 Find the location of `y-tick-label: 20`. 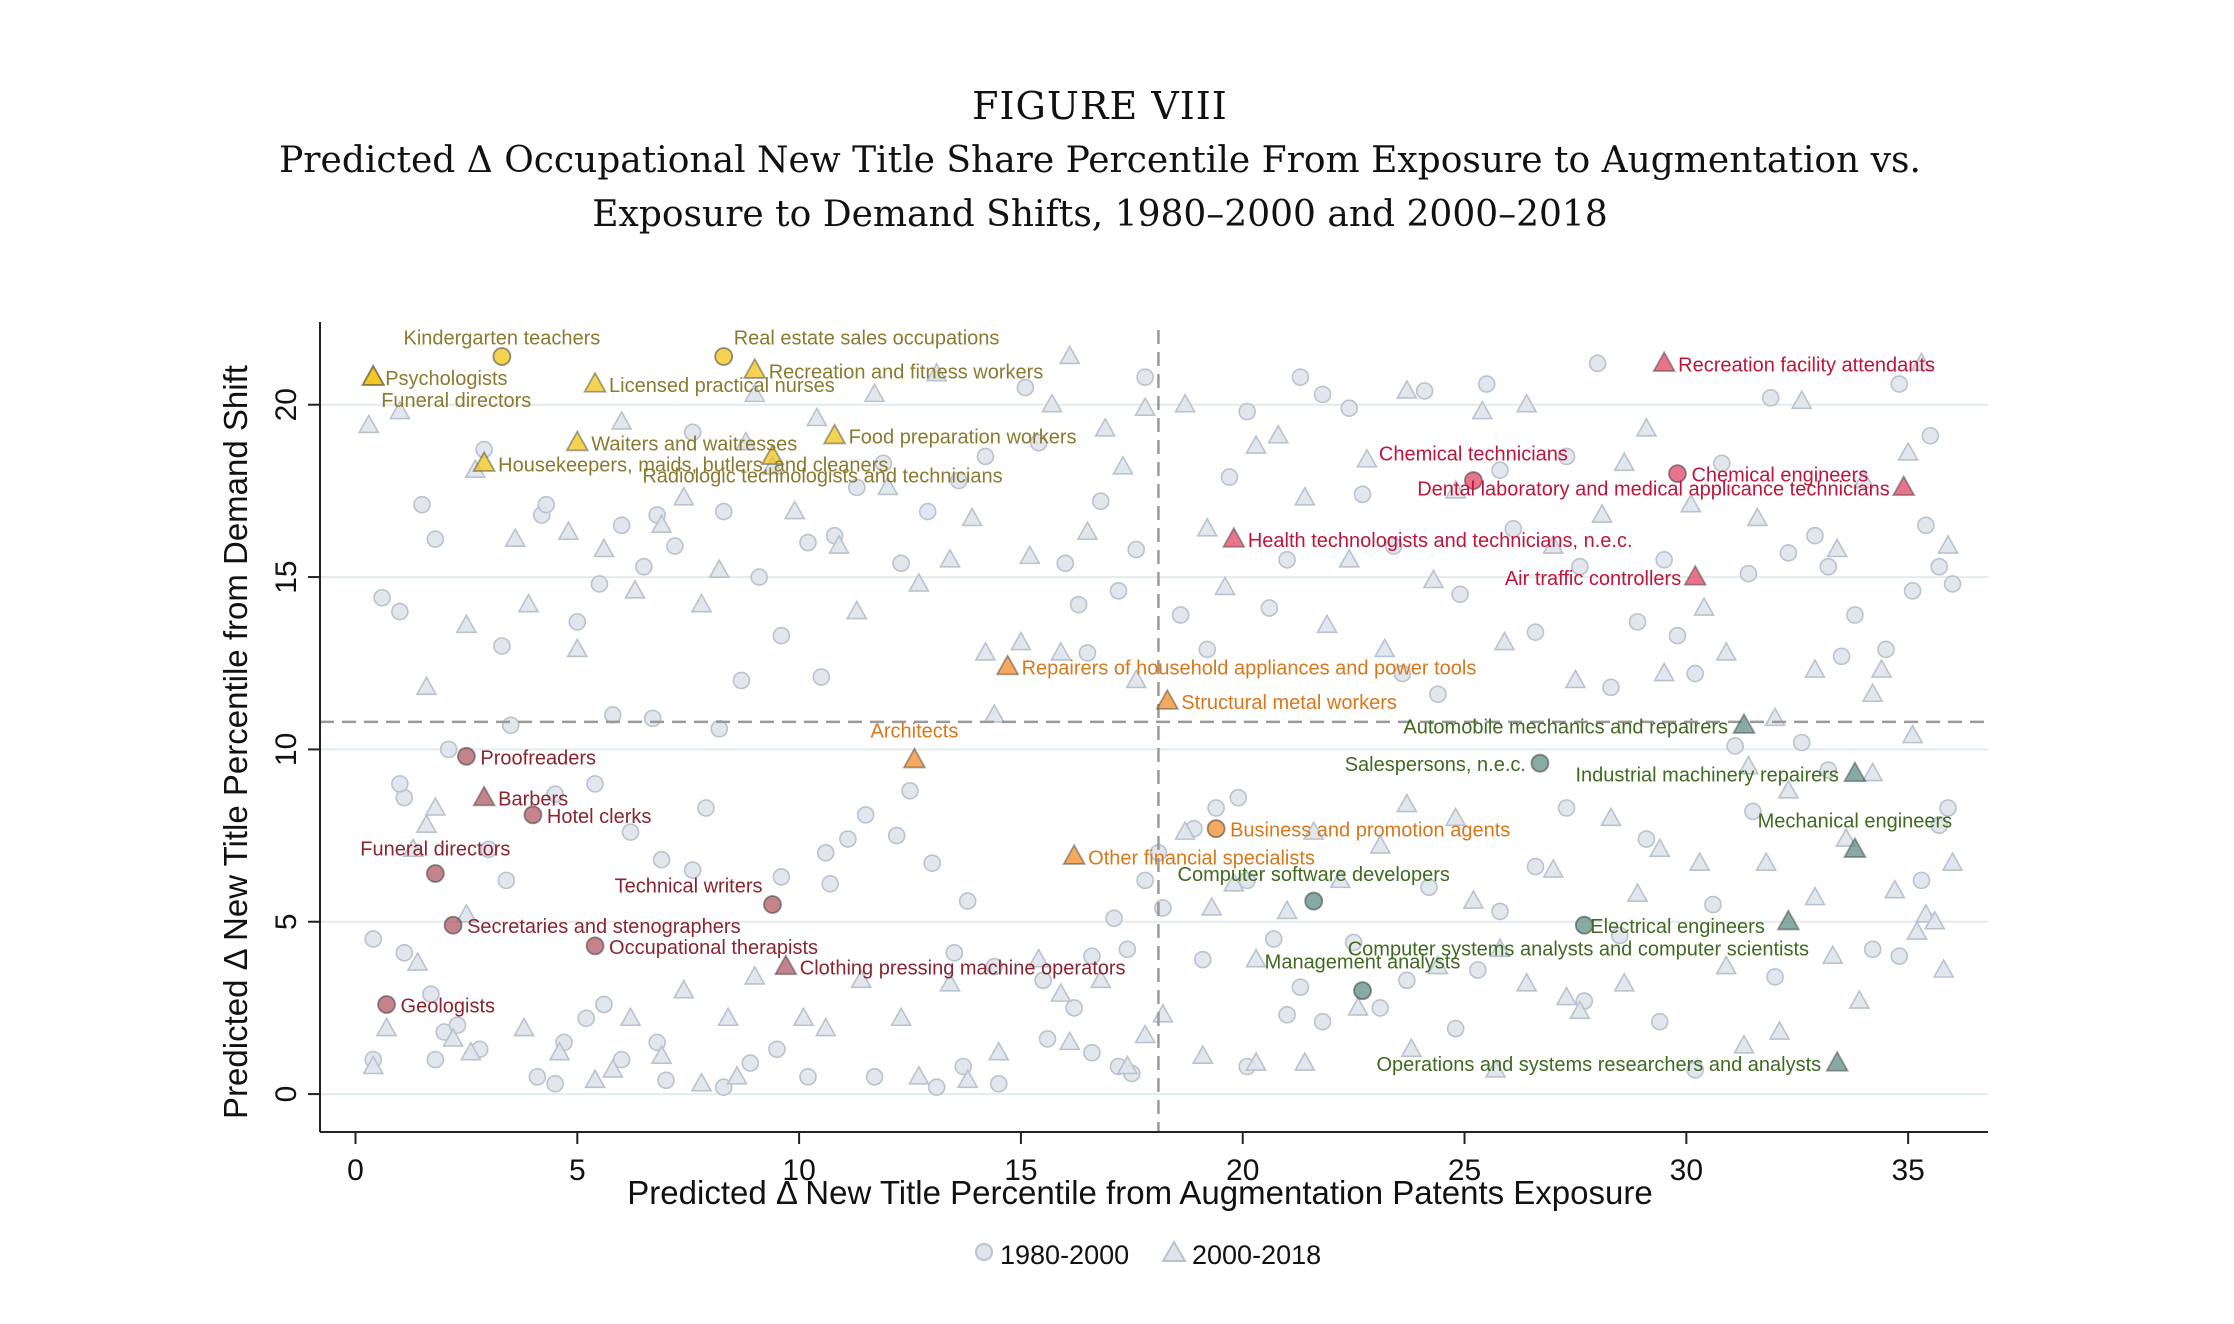

y-tick-label: 20 is located at coordinates (286, 404).